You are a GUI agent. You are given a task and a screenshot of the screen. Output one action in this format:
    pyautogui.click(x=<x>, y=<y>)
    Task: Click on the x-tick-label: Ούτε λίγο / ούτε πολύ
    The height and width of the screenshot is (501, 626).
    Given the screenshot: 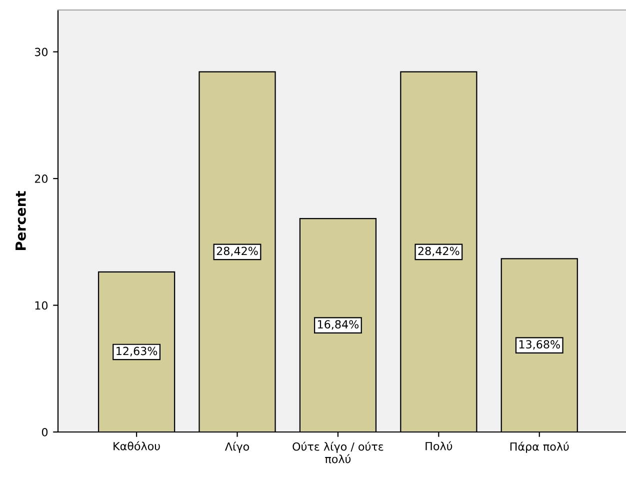 What is the action you would take?
    pyautogui.click(x=338, y=453)
    